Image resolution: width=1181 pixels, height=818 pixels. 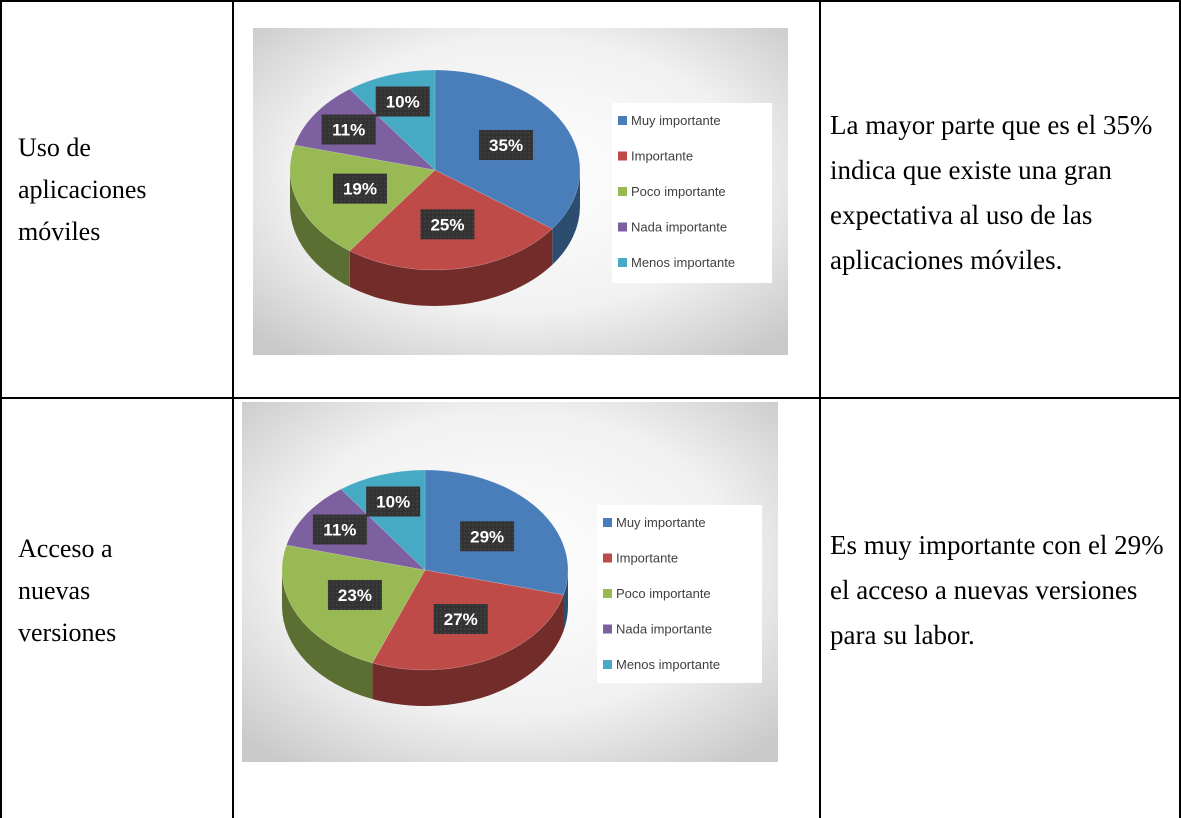 I want to click on label-cell: Uso de aplicaciones móviles, so click(x=98, y=190).